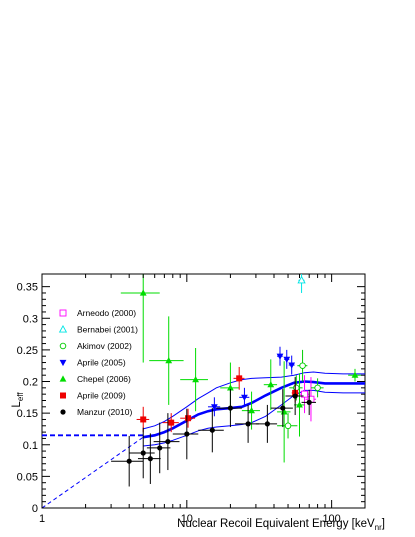 The width and height of the screenshot is (415, 537). What do you see at coordinates (187, 519) in the screenshot?
I see `x-tick-label: 10` at bounding box center [187, 519].